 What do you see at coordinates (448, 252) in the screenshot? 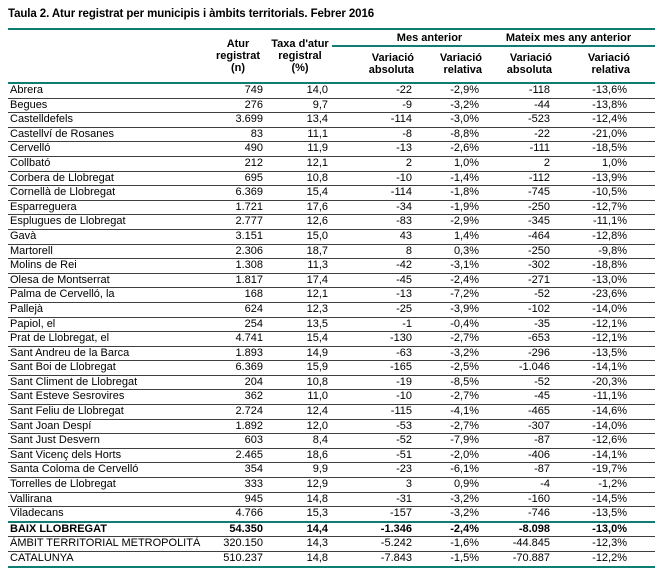
I see `cell-variacio-relativa-mes: 0,3%` at bounding box center [448, 252].